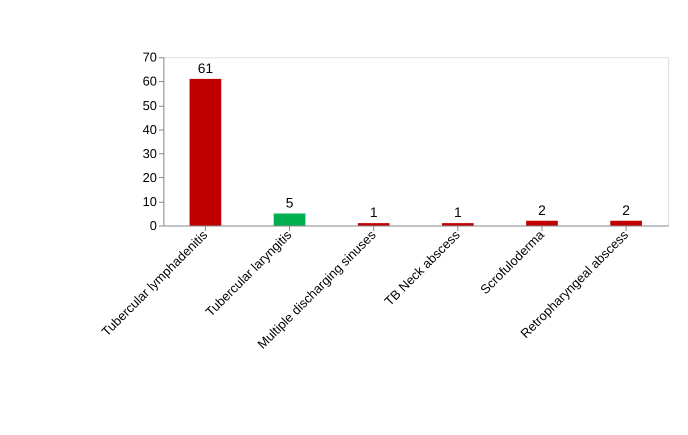 This screenshot has width=688, height=435. What do you see at coordinates (149, 177) in the screenshot?
I see `y-tick-label: 20` at bounding box center [149, 177].